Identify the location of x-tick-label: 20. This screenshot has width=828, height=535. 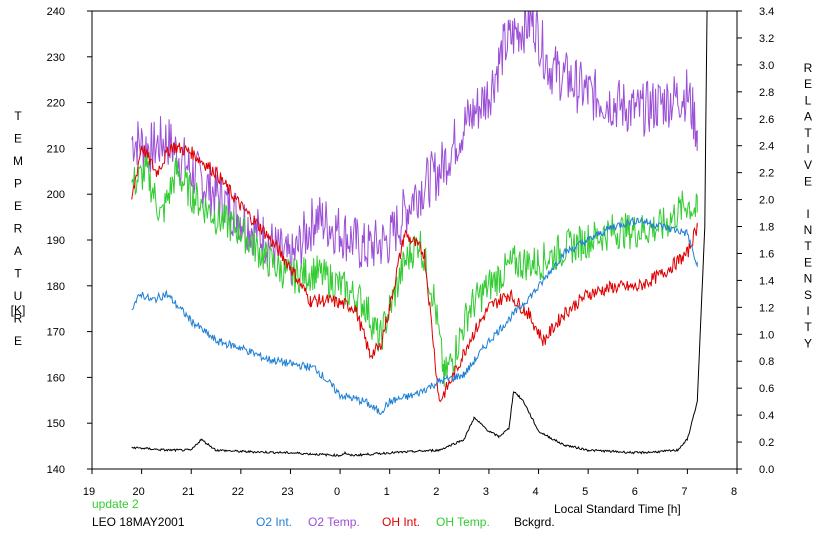
(138, 492).